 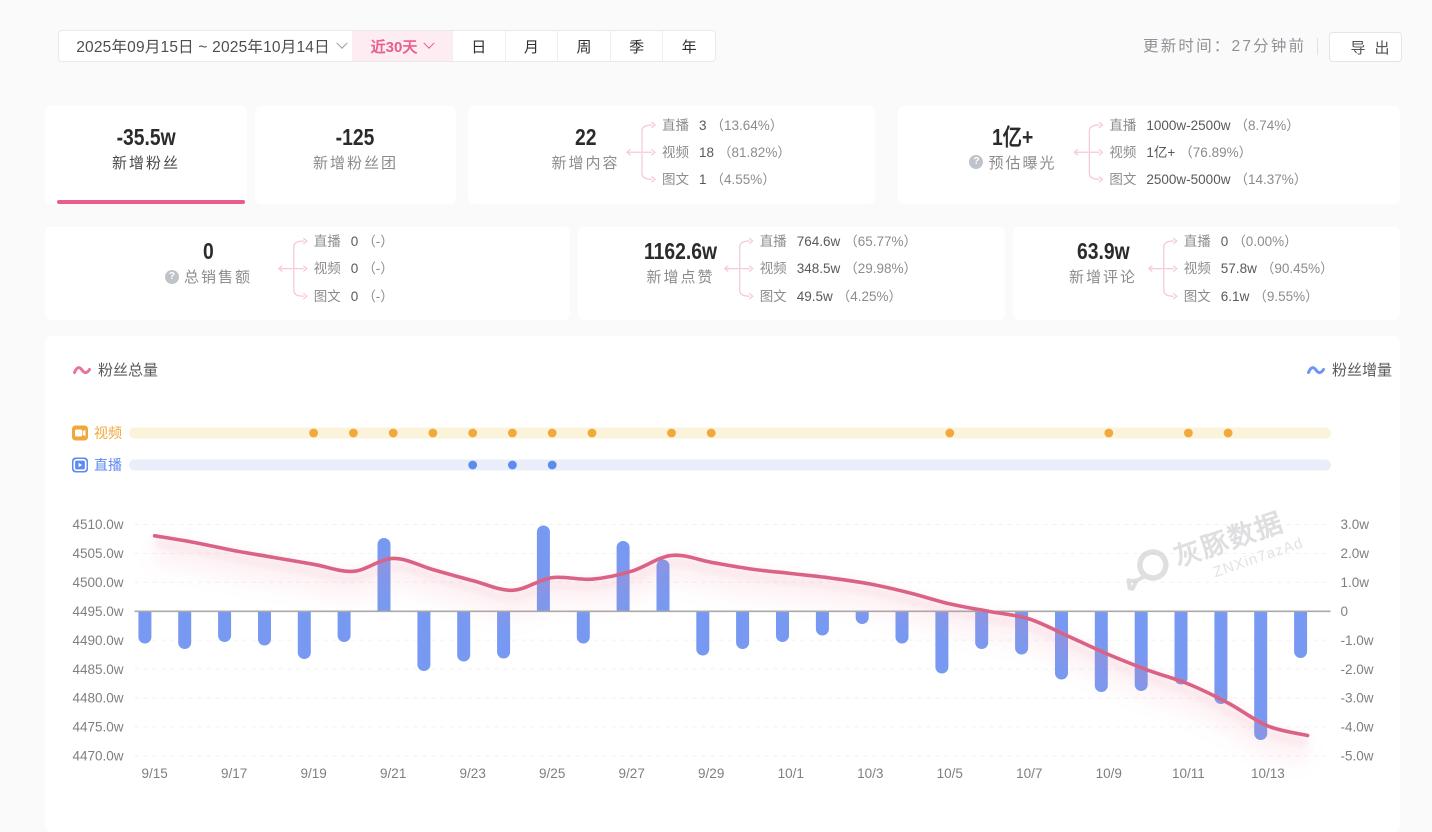 I want to click on svg-text: 10/11, so click(x=1188, y=773).